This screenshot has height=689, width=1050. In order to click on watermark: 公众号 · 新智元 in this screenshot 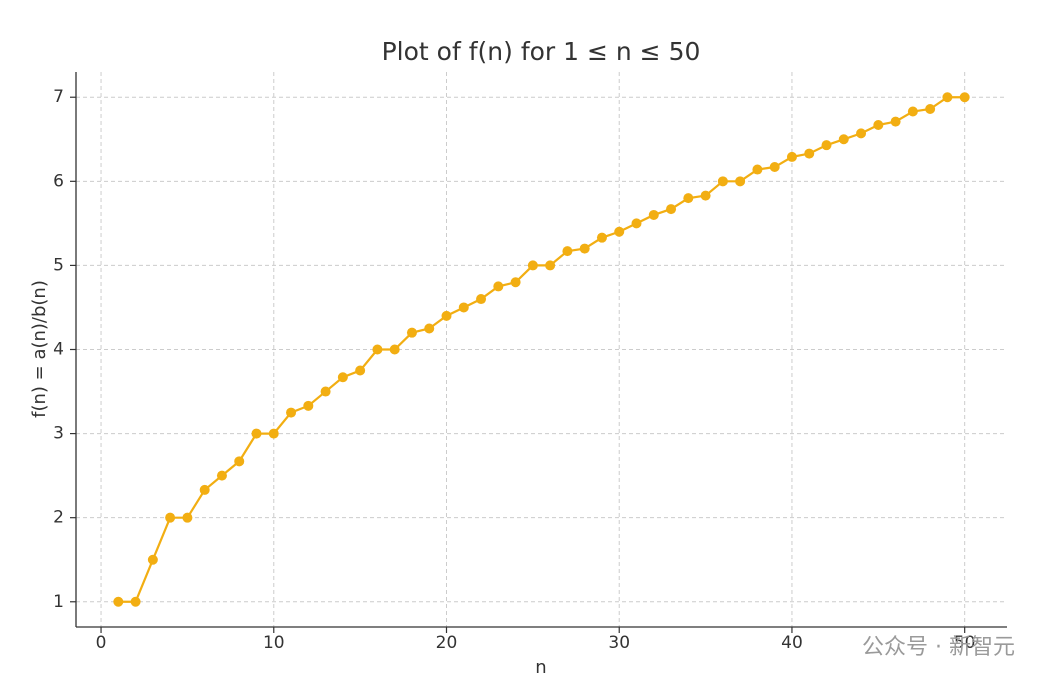, I will do `click(938, 647)`.